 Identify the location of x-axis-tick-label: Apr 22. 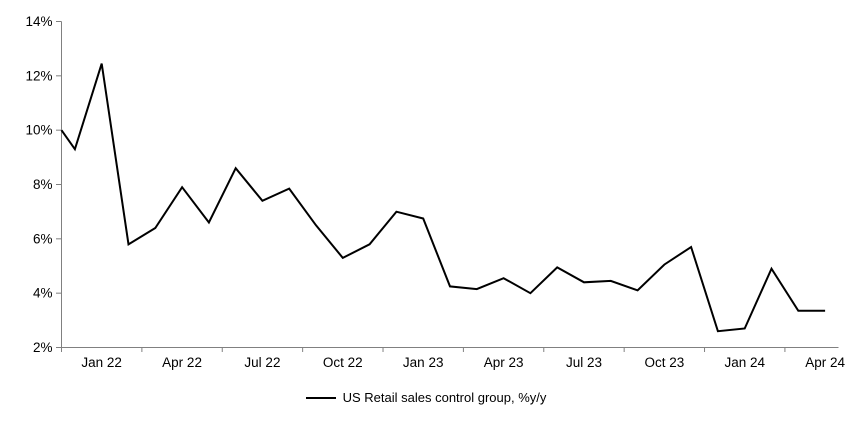
(182, 362).